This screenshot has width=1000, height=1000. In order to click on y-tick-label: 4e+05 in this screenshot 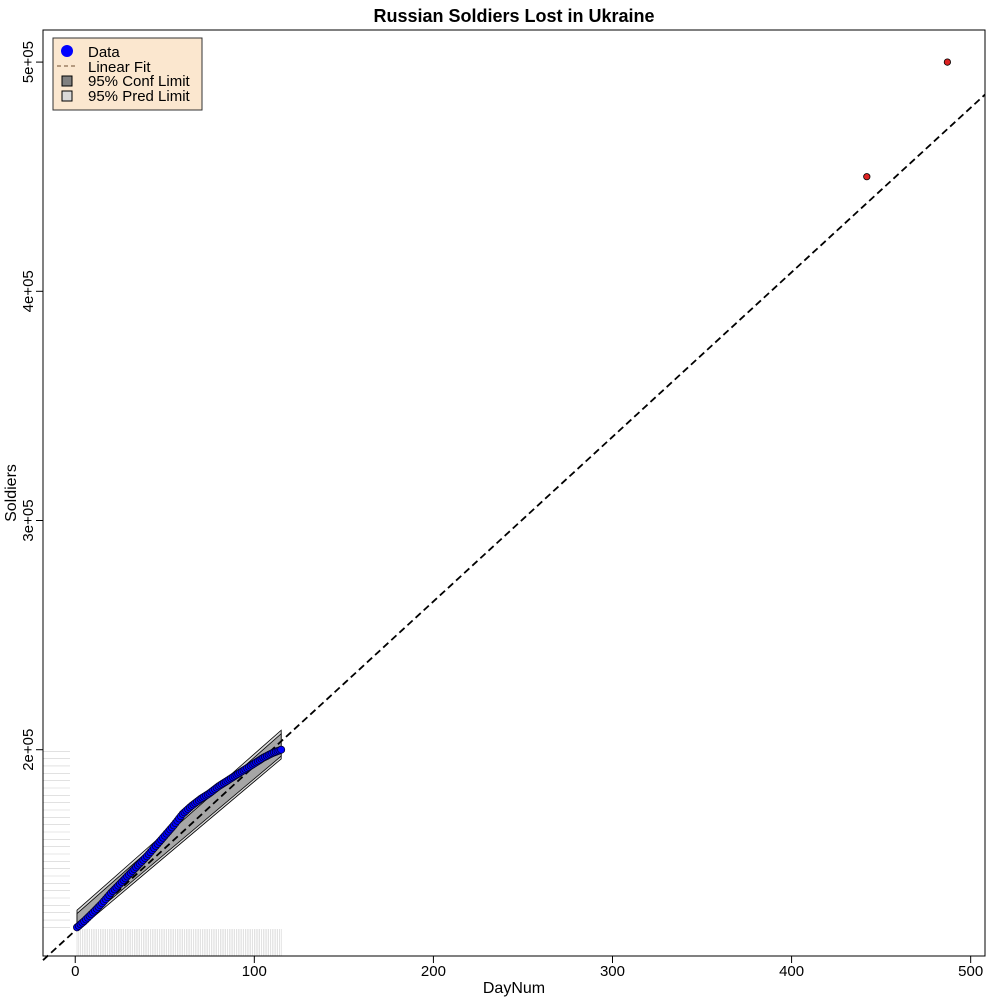, I will do `click(28, 291)`.